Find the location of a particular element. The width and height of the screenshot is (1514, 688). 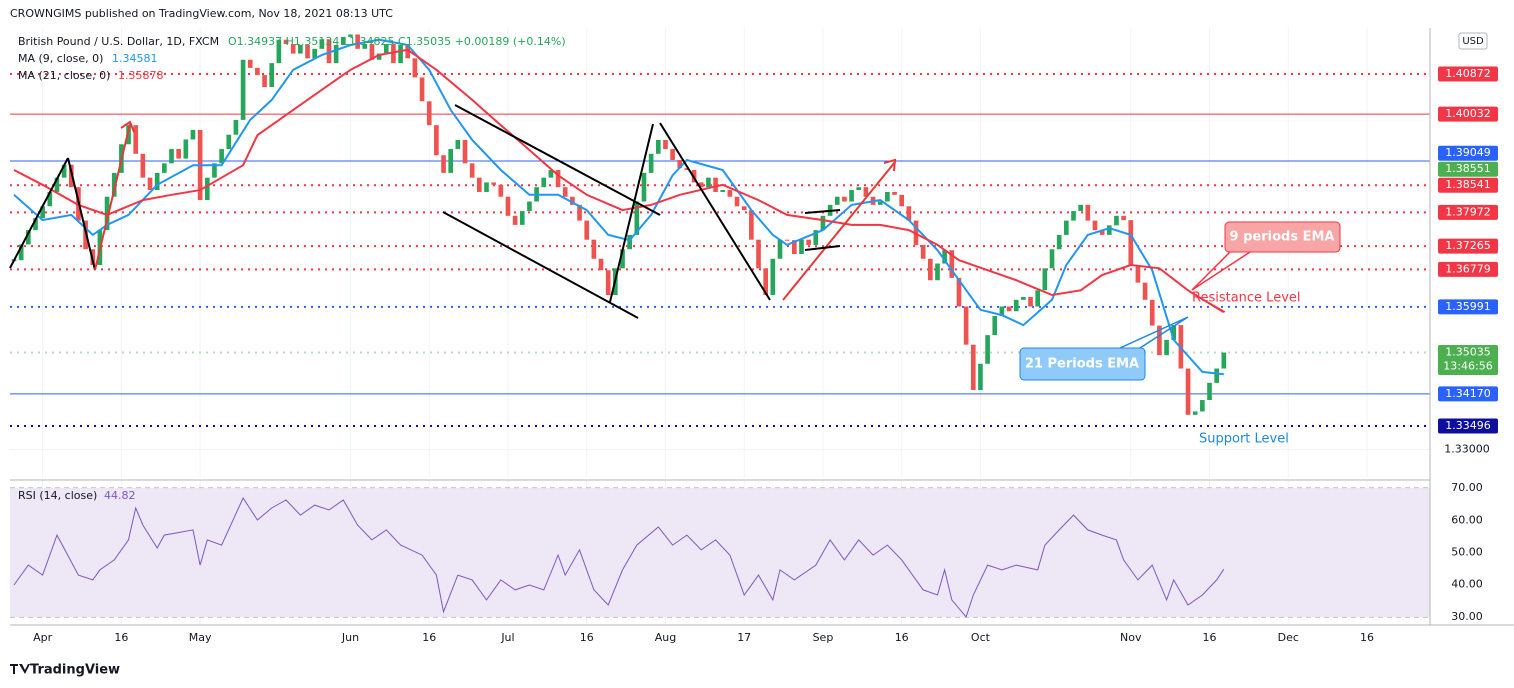

x-tick-label: Jul is located at coordinates (507, 637).